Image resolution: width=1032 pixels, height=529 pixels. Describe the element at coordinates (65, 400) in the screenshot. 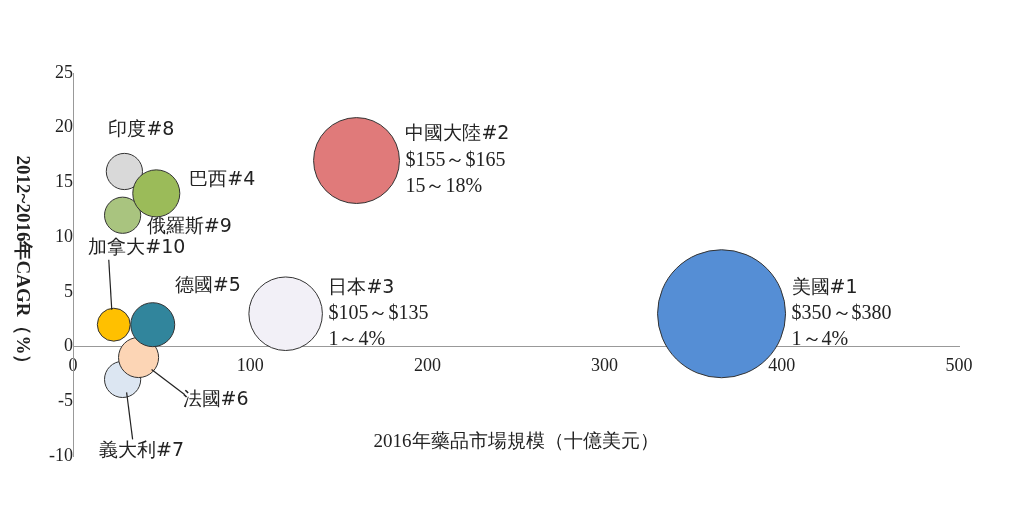

I see `y-tick-label: -5` at that location.